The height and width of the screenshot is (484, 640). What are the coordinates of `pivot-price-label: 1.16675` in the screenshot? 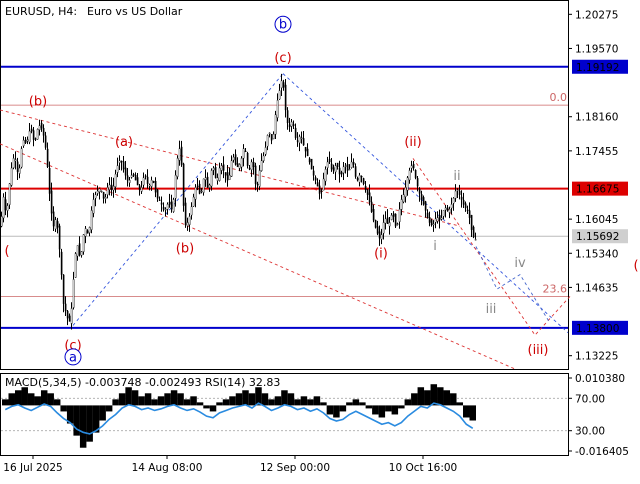 It's located at (597, 190).